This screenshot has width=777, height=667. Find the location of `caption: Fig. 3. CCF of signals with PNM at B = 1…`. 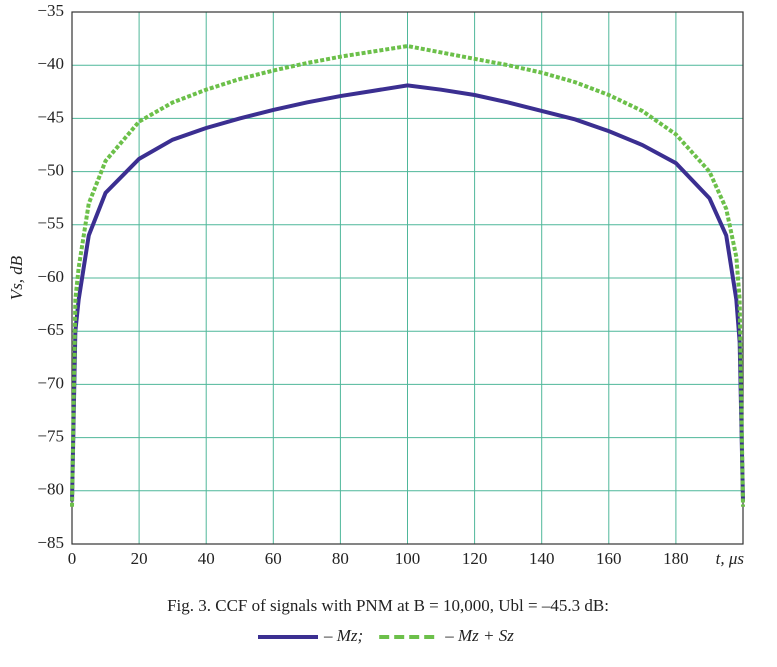

caption: Fig. 3. CCF of signals with PNM at B = 1… is located at coordinates (388, 605).